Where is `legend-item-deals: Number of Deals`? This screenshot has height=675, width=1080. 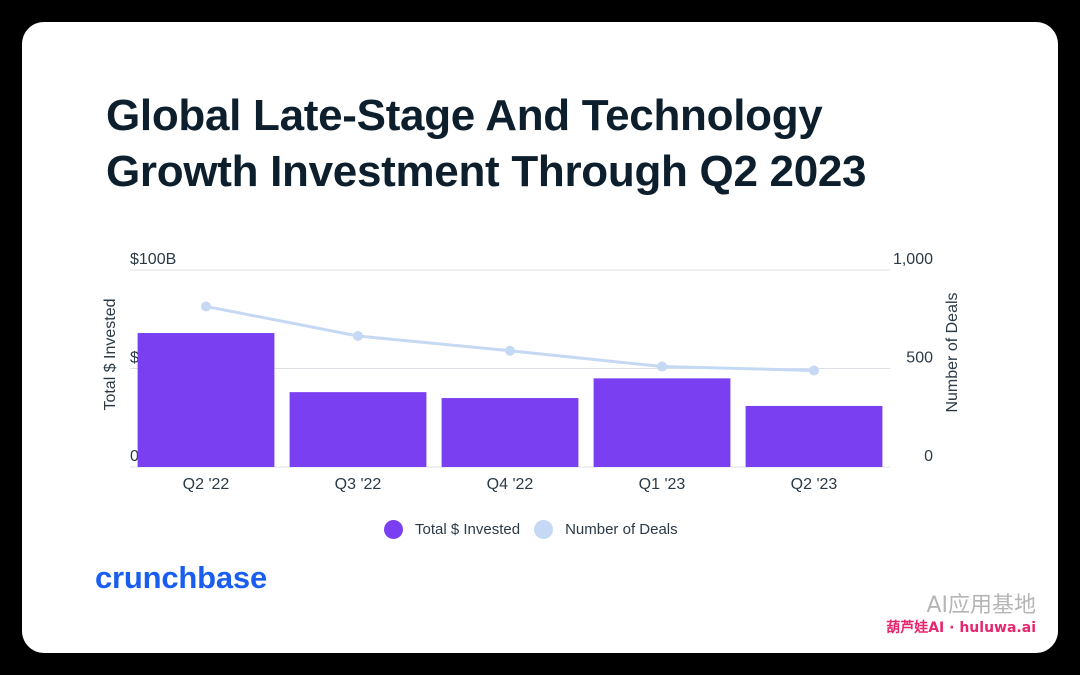 legend-item-deals: Number of Deals is located at coordinates (606, 529).